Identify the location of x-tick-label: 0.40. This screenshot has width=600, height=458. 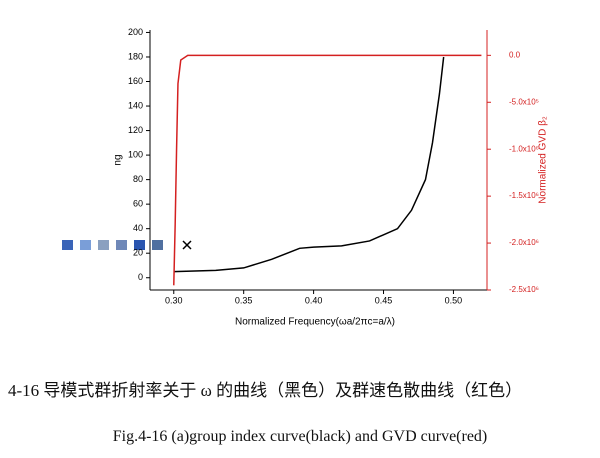
(314, 300).